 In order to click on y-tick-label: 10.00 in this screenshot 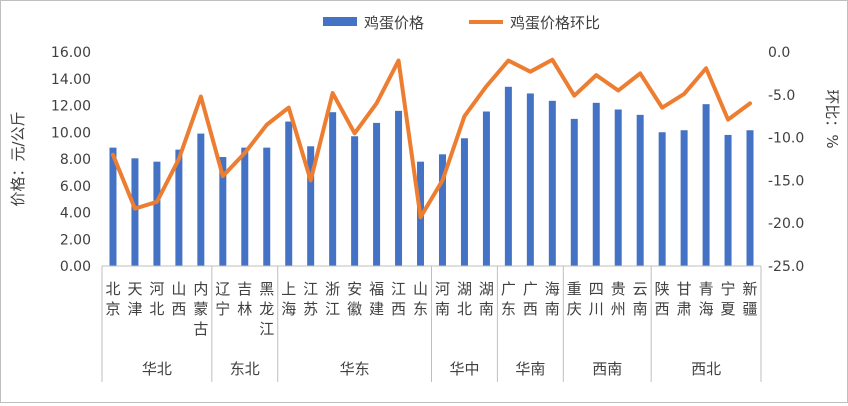, I will do `click(71, 133)`.